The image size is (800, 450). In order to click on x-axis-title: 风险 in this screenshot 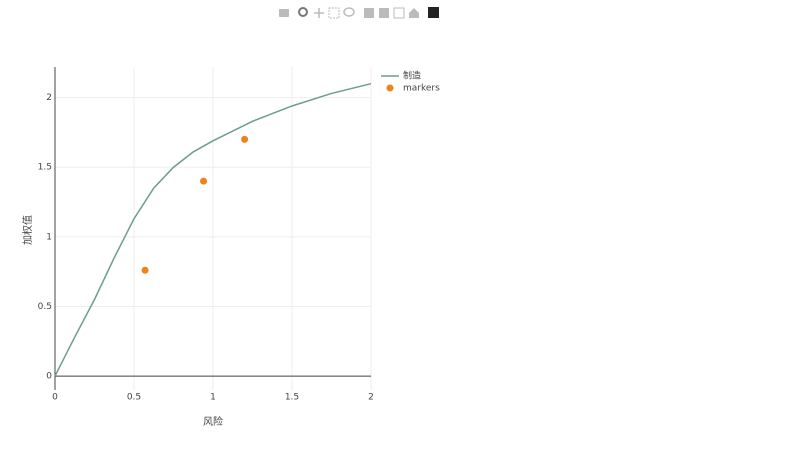, I will do `click(213, 421)`.